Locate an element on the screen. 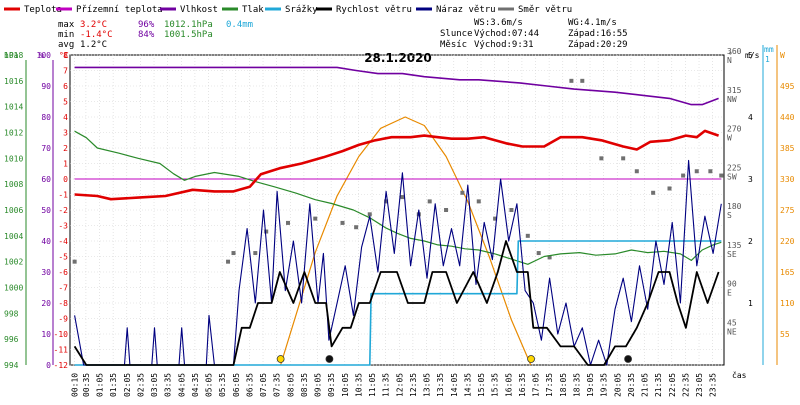 The width and height of the screenshot is (800, 405). tick-time-23: 11:35 is located at coordinates (386, 385).